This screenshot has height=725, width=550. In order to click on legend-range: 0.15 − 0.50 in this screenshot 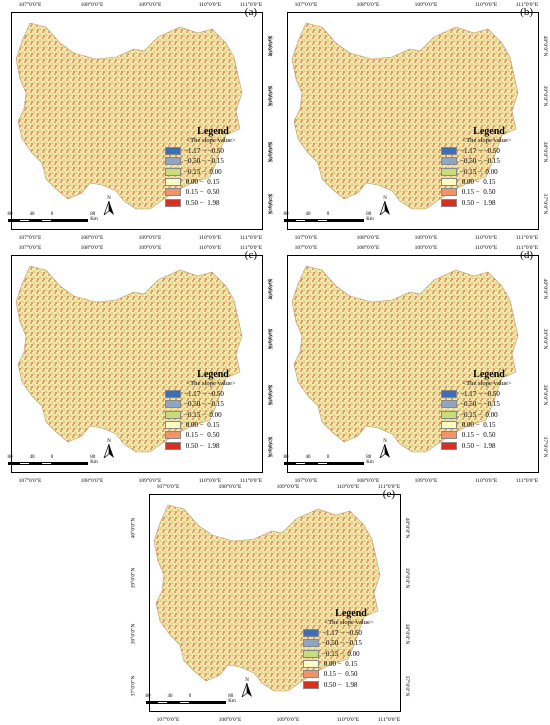, I will do `click(478, 192)`.